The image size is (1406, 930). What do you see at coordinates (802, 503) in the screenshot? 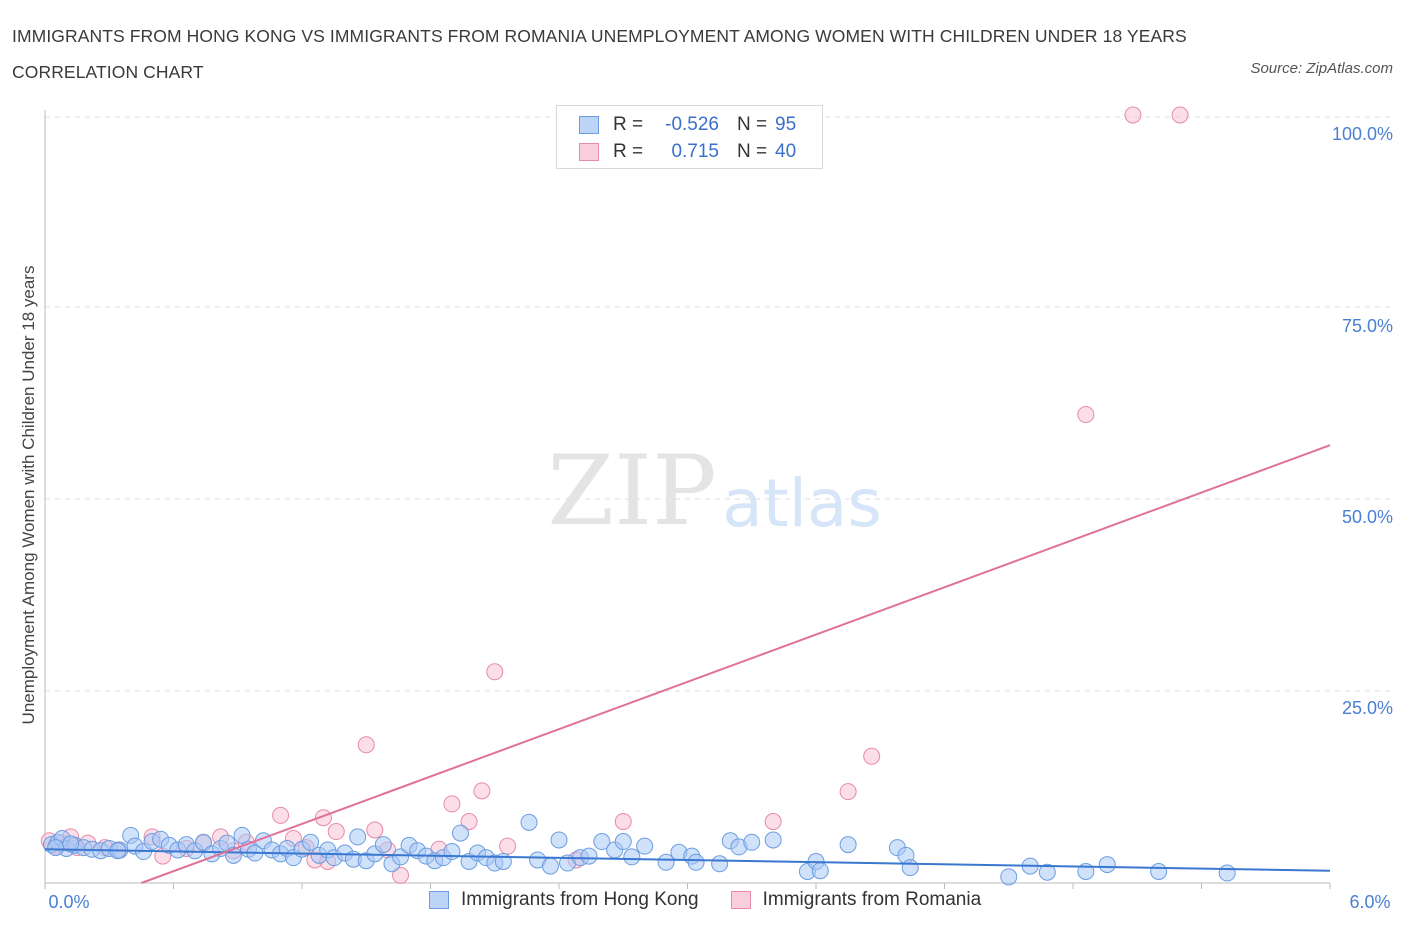
I see `watermark-atlas: atlas` at bounding box center [802, 503].